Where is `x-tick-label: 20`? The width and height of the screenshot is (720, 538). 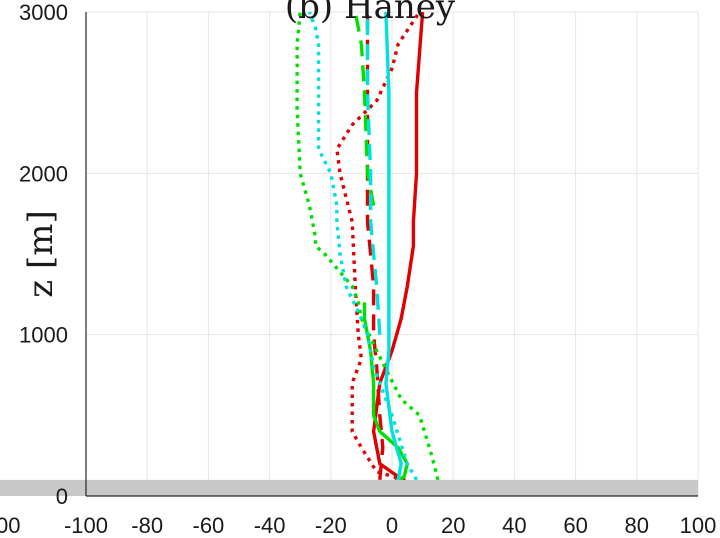 x-tick-label: 20 is located at coordinates (453, 525).